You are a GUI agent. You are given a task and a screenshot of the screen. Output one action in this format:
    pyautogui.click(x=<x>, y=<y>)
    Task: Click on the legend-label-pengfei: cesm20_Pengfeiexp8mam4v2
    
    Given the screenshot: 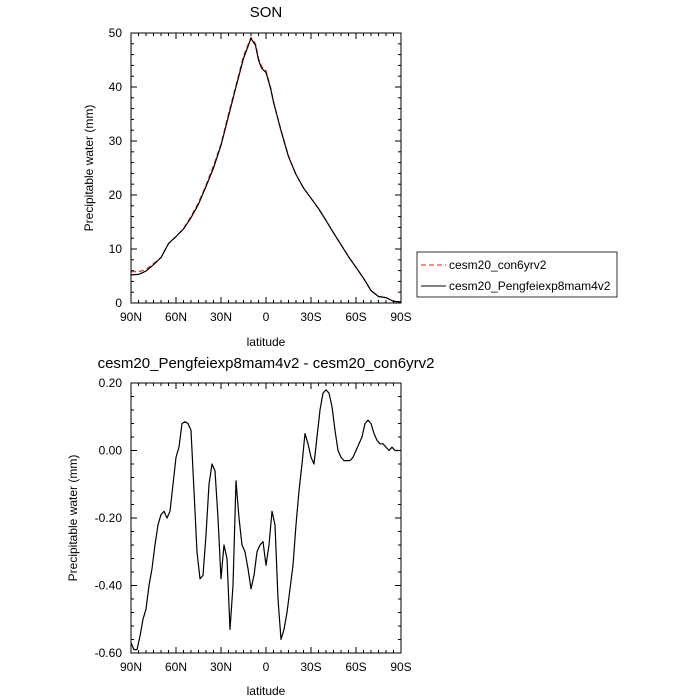 What is the action you would take?
    pyautogui.click(x=530, y=286)
    